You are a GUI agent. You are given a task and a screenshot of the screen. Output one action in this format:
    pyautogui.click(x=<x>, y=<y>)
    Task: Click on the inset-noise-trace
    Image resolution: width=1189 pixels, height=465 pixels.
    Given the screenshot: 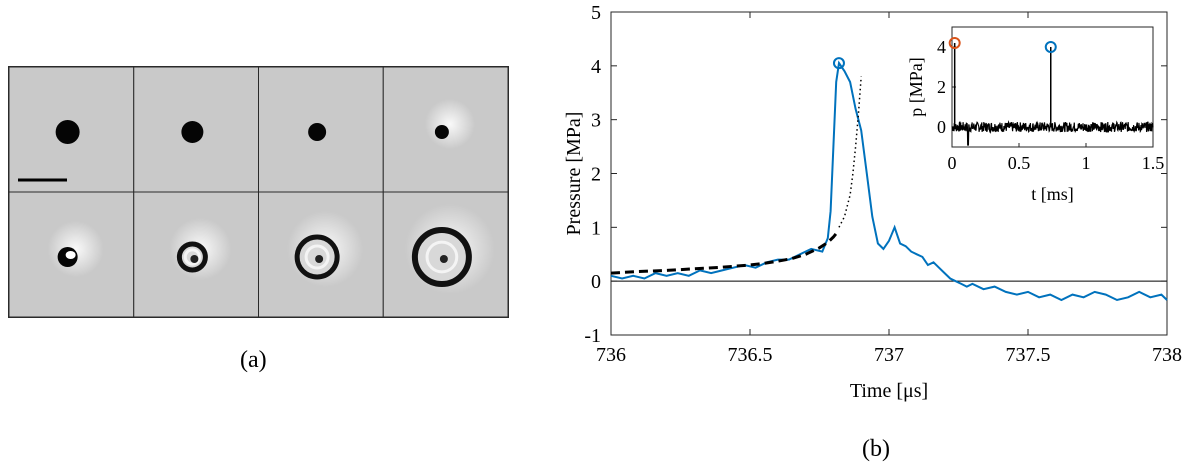 What is the action you would take?
    pyautogui.click(x=1052, y=133)
    